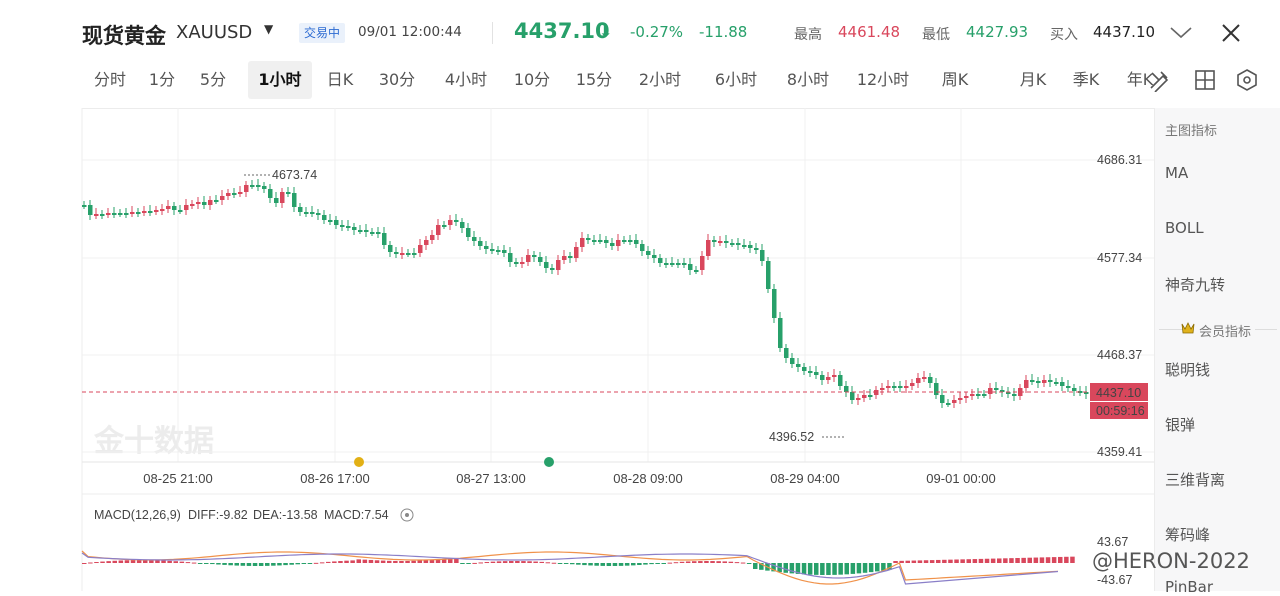 The image size is (1280, 596). What do you see at coordinates (1189, 587) in the screenshot?
I see `sidebar-item-vip-indicator: PinBar` at bounding box center [1189, 587].